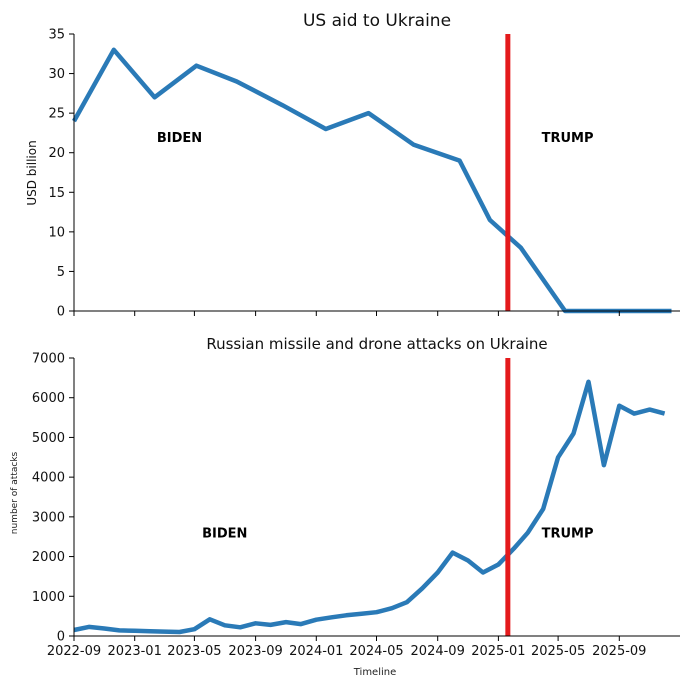 This screenshot has height=690, width=690. What do you see at coordinates (377, 21) in the screenshot?
I see `top-chart-title: US aid to Ukraine` at bounding box center [377, 21].